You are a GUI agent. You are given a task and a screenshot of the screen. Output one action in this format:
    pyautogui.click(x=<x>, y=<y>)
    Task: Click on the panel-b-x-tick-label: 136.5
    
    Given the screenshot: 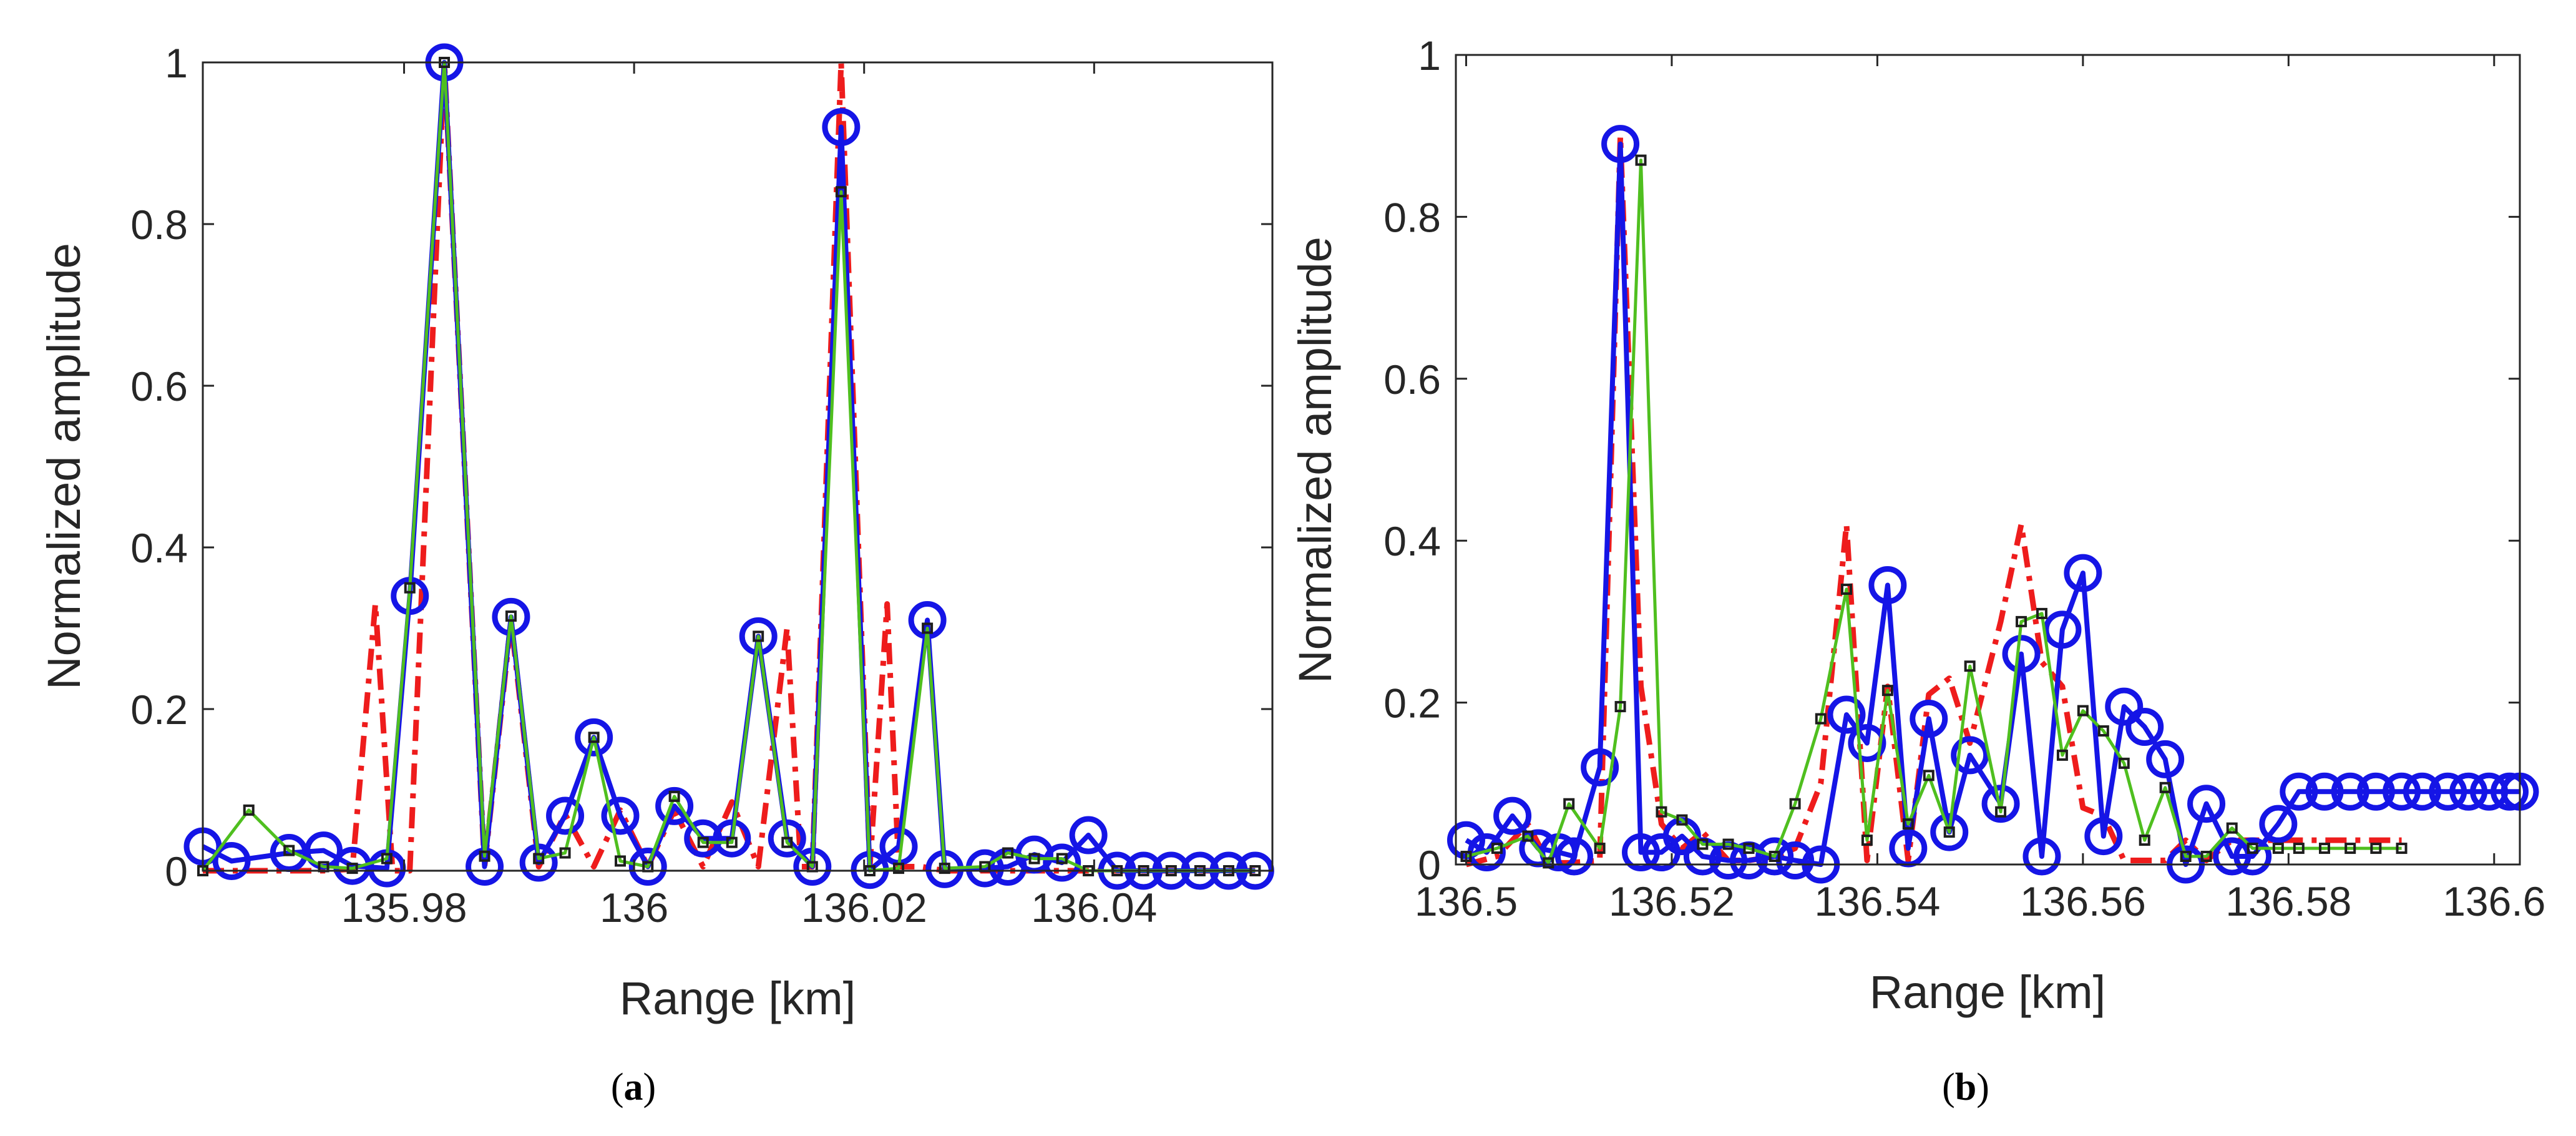 What is the action you would take?
    pyautogui.click(x=1466, y=901)
    